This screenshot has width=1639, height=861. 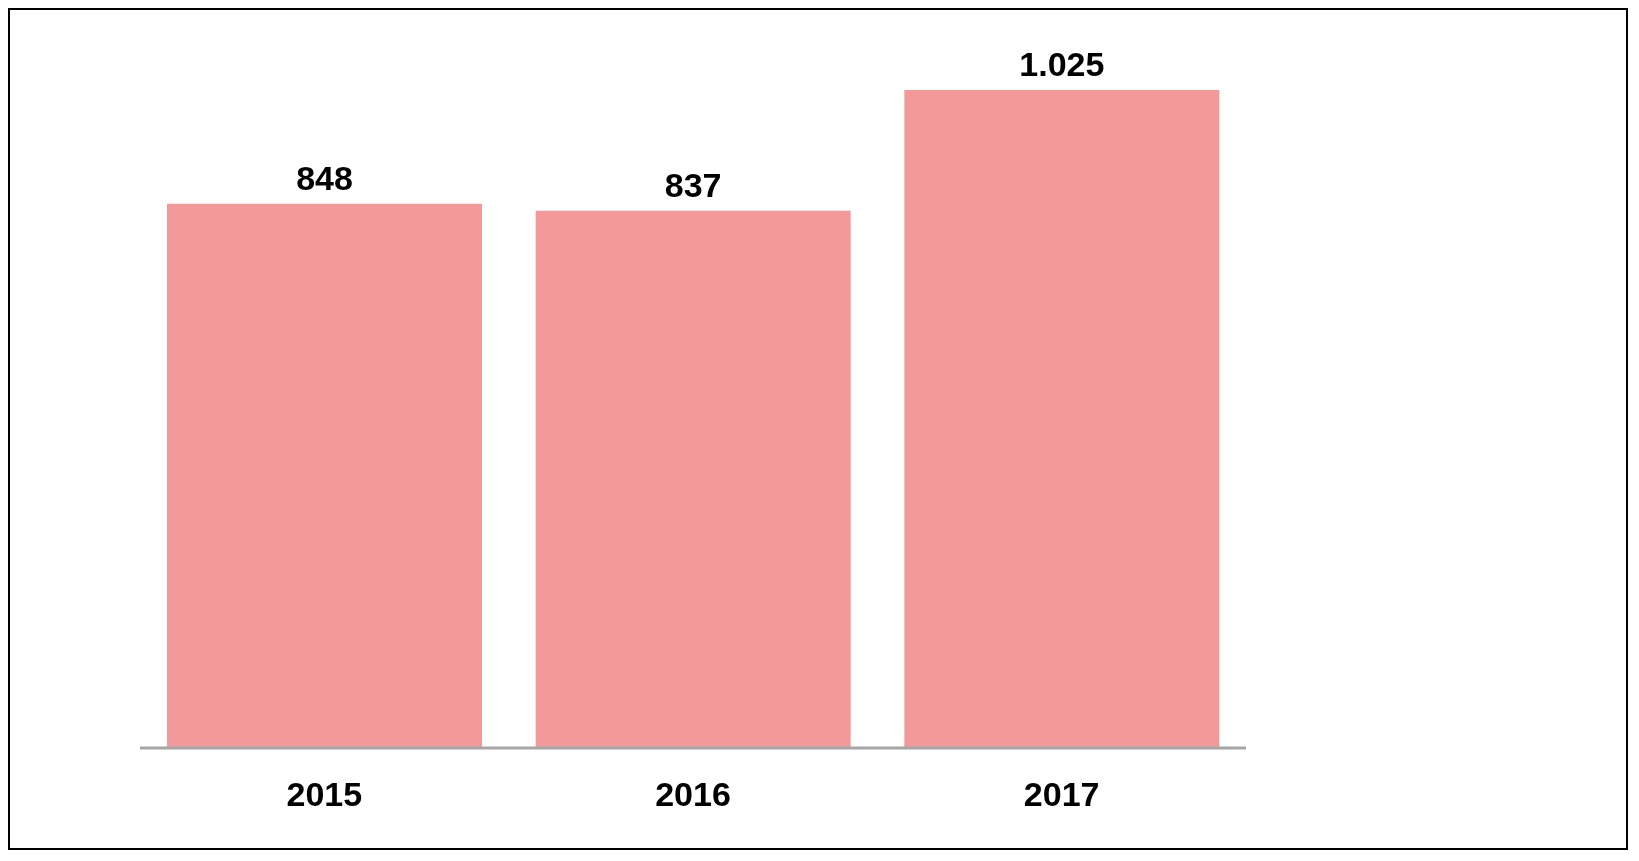 I want to click on data-label: 848, so click(x=324, y=177).